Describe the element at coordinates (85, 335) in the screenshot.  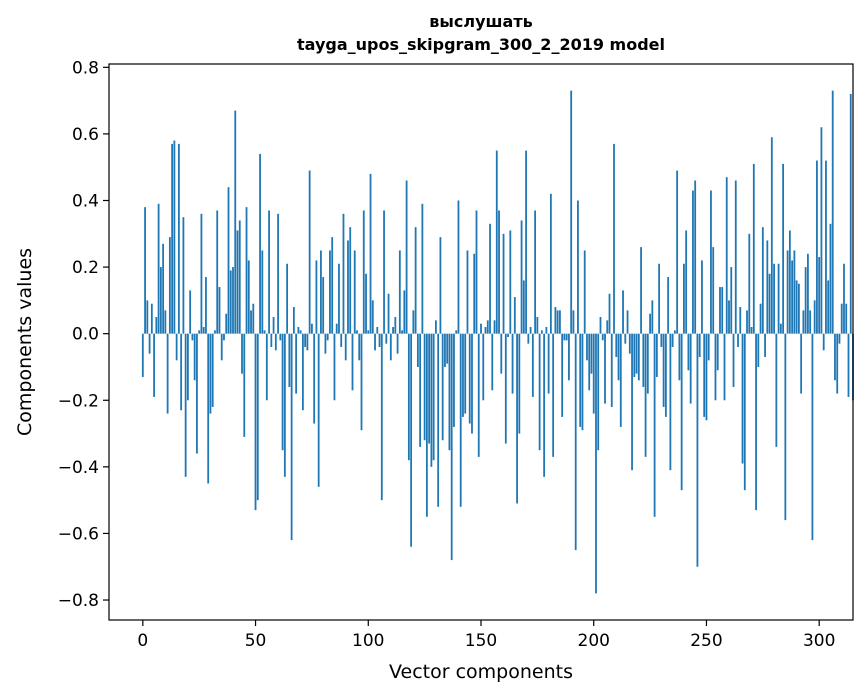
I see `y-tick-label: 0.0` at that location.